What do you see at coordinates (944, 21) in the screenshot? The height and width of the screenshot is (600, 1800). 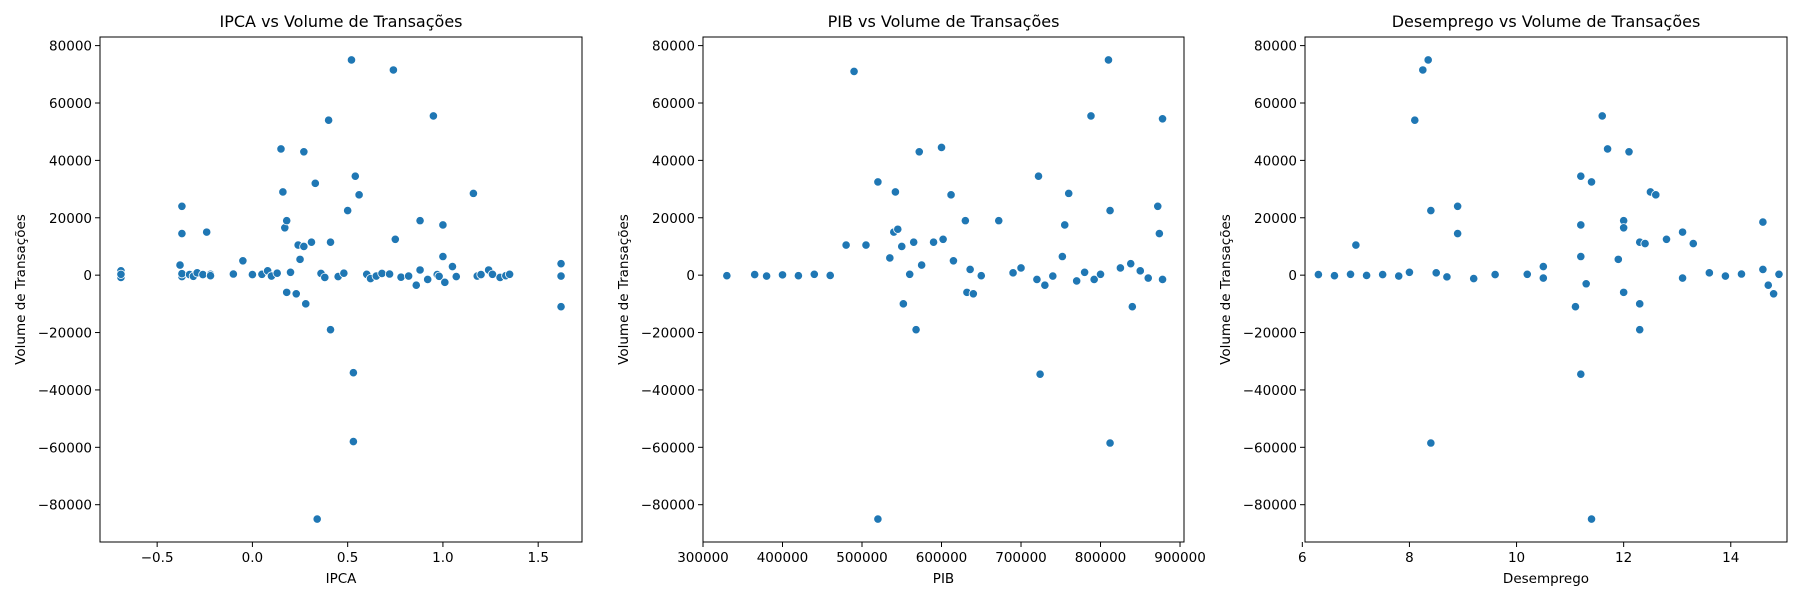 I see `chart-title: PIB vs Volume de Transações` at bounding box center [944, 21].